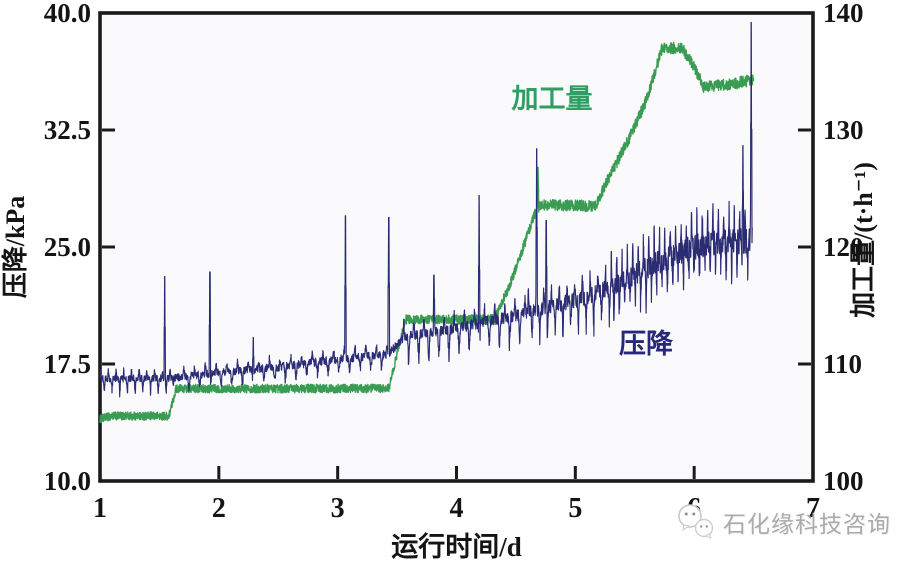 This screenshot has width=908, height=566. I want to click on y-left-tick-label: 17.5, so click(67, 364).